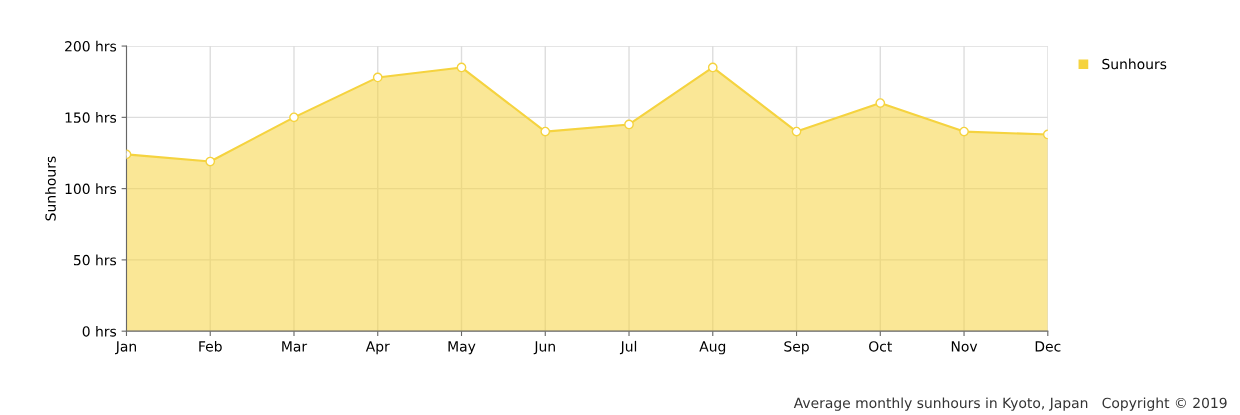 The width and height of the screenshot is (1240, 415). What do you see at coordinates (210, 346) in the screenshot?
I see `x-tick-label: Feb` at bounding box center [210, 346].